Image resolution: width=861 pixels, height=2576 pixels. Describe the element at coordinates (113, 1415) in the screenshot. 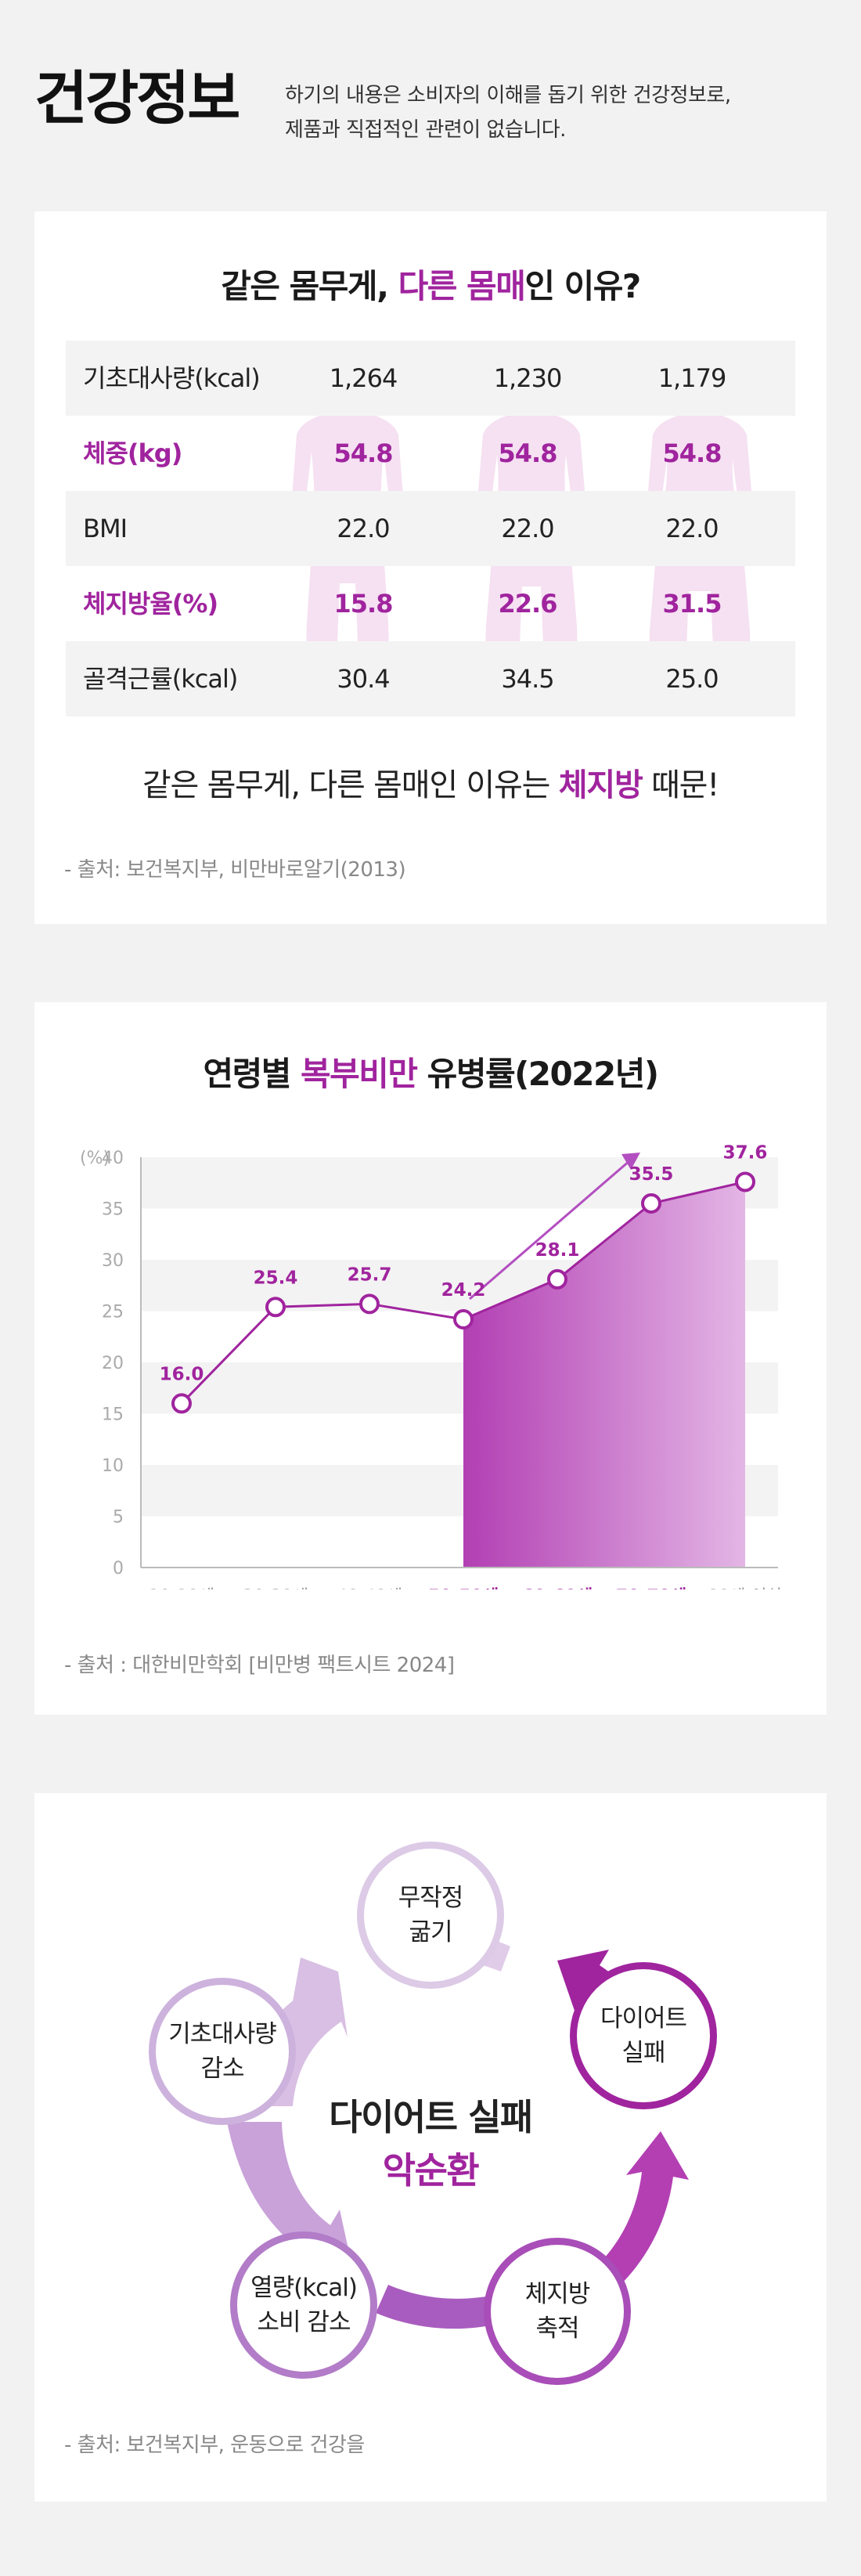

I see `y-tick-label: 15` at that location.